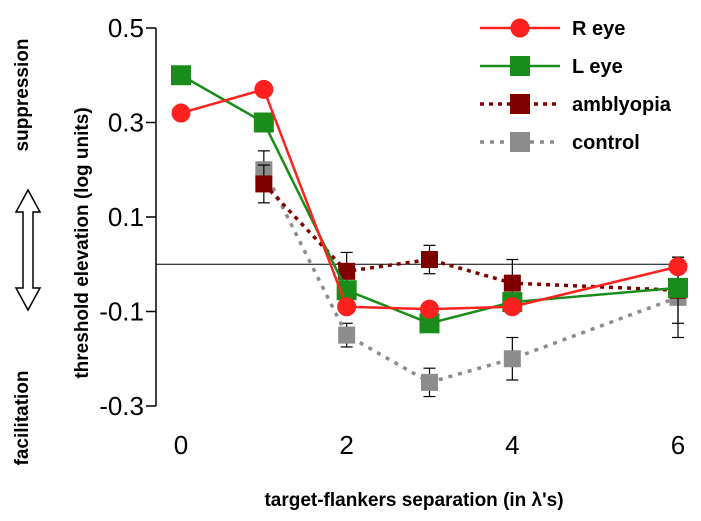  Describe the element at coordinates (22, 417) in the screenshot. I see `facilitation-label: facilitation` at that location.